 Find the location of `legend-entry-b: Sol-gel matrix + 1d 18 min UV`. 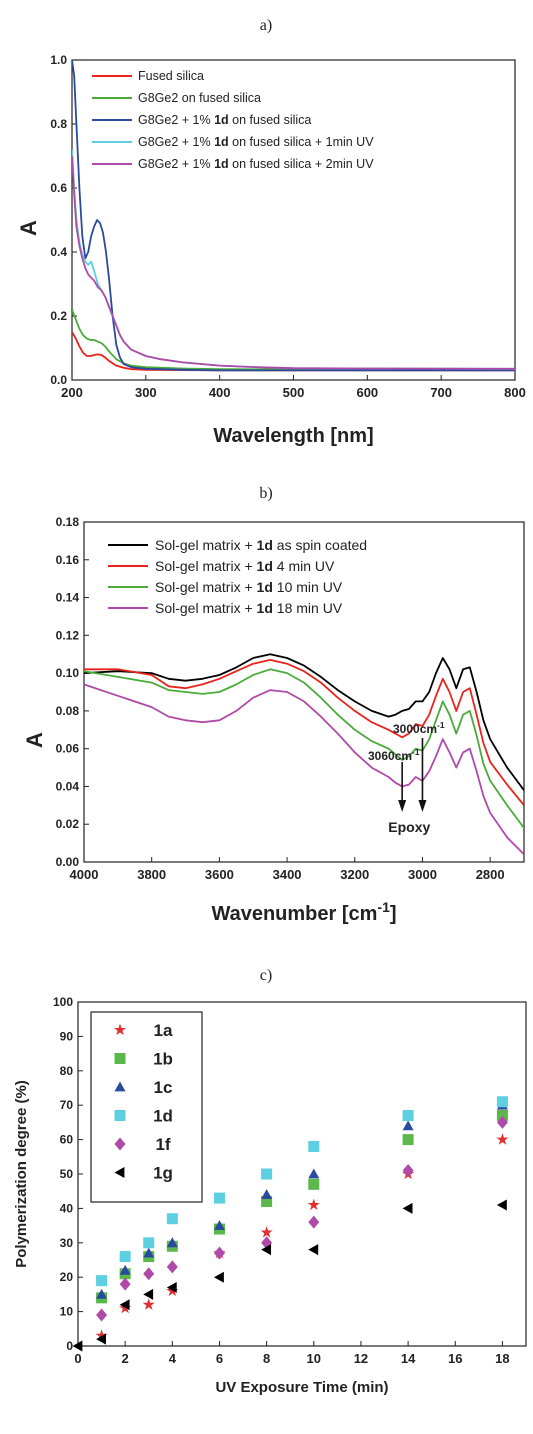

legend-entry-b: Sol-gel matrix + 1d 18 min UV is located at coordinates (249, 608).